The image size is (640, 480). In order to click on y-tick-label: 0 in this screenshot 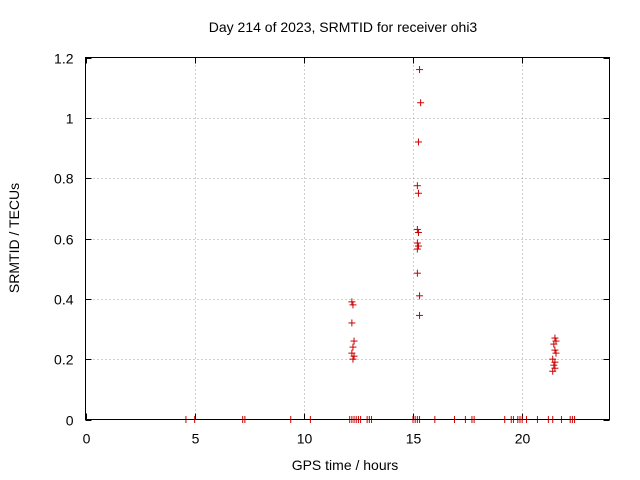, I will do `click(70, 421)`.